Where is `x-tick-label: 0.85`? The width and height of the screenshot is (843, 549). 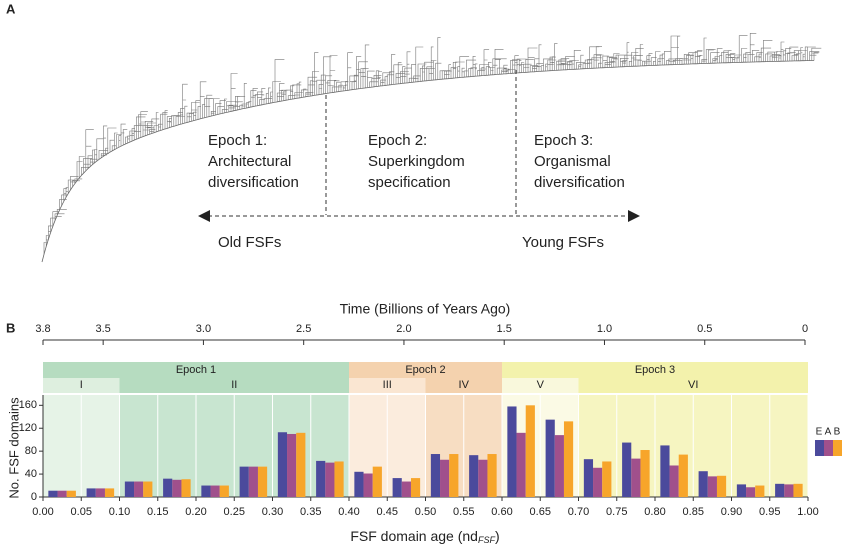 x-tick-label: 0.85 is located at coordinates (693, 512).